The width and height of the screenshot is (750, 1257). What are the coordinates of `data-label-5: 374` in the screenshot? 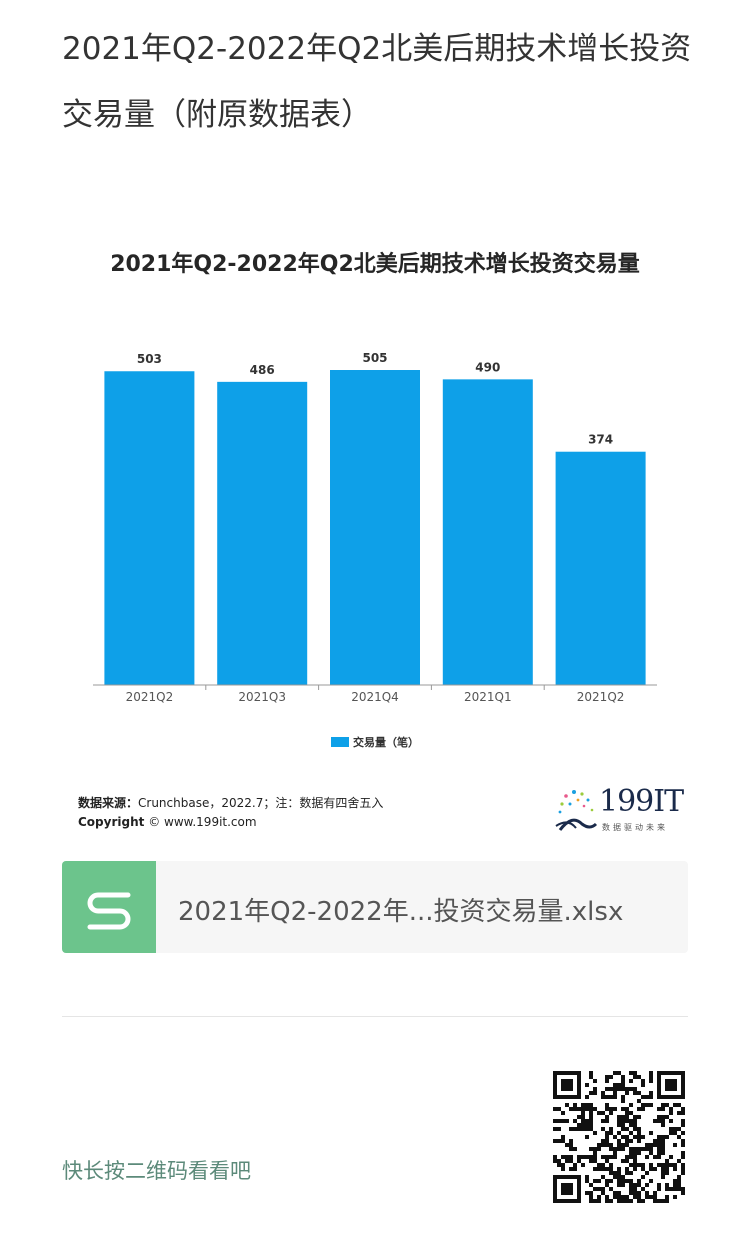 It's located at (600, 440).